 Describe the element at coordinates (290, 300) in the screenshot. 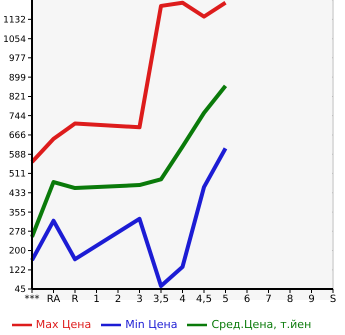

I see `x-tick-label: 8` at that location.